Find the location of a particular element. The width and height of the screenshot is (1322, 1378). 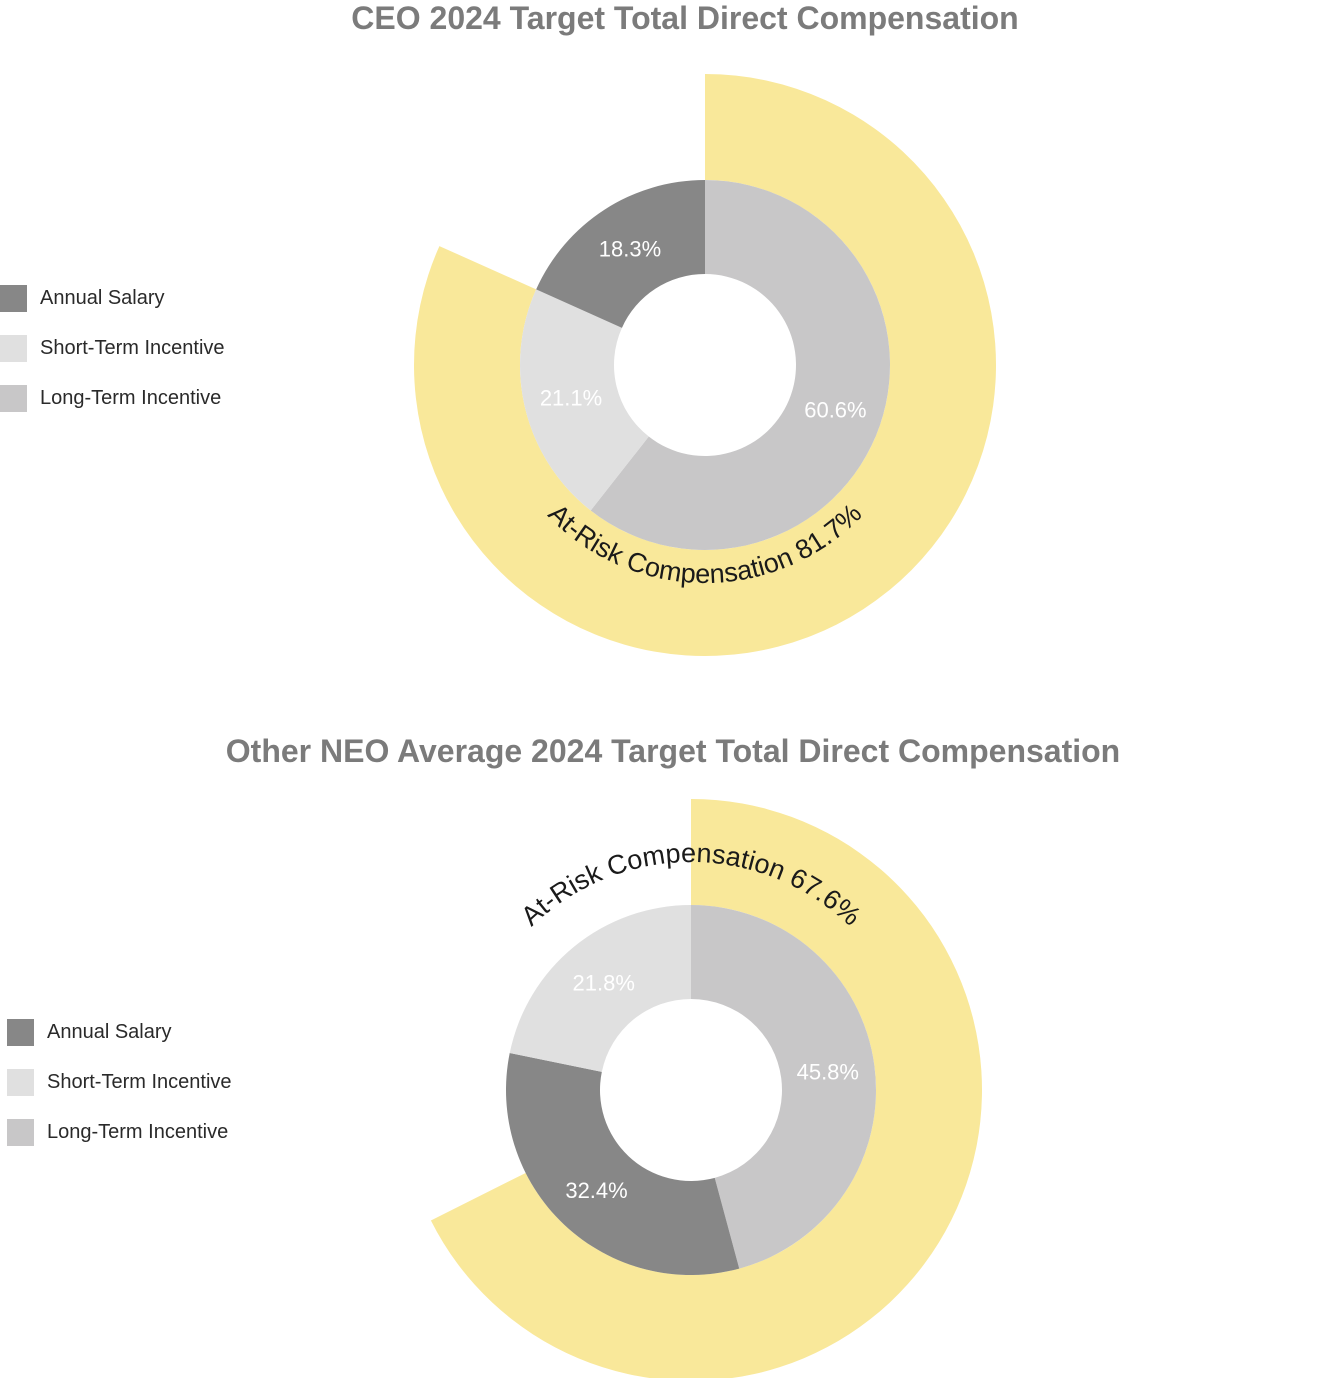

slice-label: 45.8% is located at coordinates (828, 1071).